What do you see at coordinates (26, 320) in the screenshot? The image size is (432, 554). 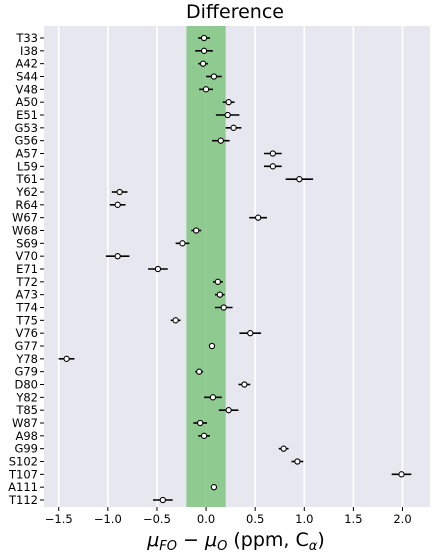 I see `y-tick-label: T75` at bounding box center [26, 320].